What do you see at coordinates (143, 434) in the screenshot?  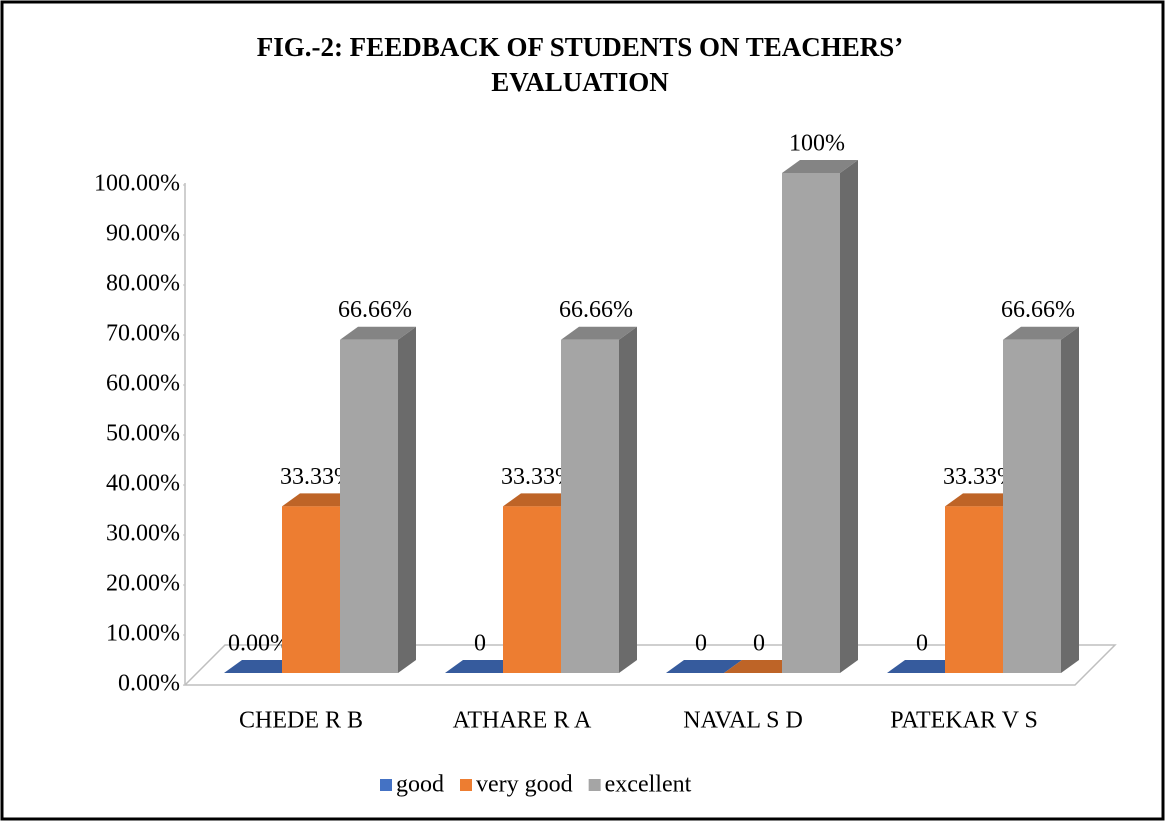 I see `y-tick-label: 50.00%` at bounding box center [143, 434].